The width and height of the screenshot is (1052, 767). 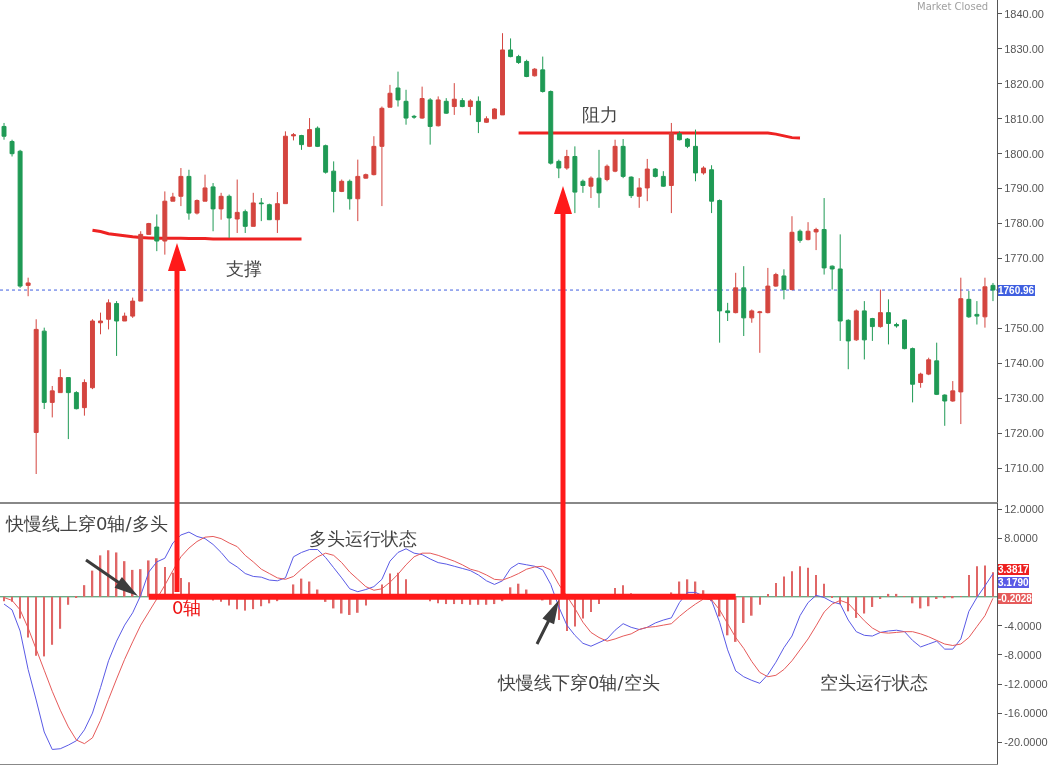 What do you see at coordinates (1014, 569) in the screenshot?
I see `annotation: 3.3817` at bounding box center [1014, 569].